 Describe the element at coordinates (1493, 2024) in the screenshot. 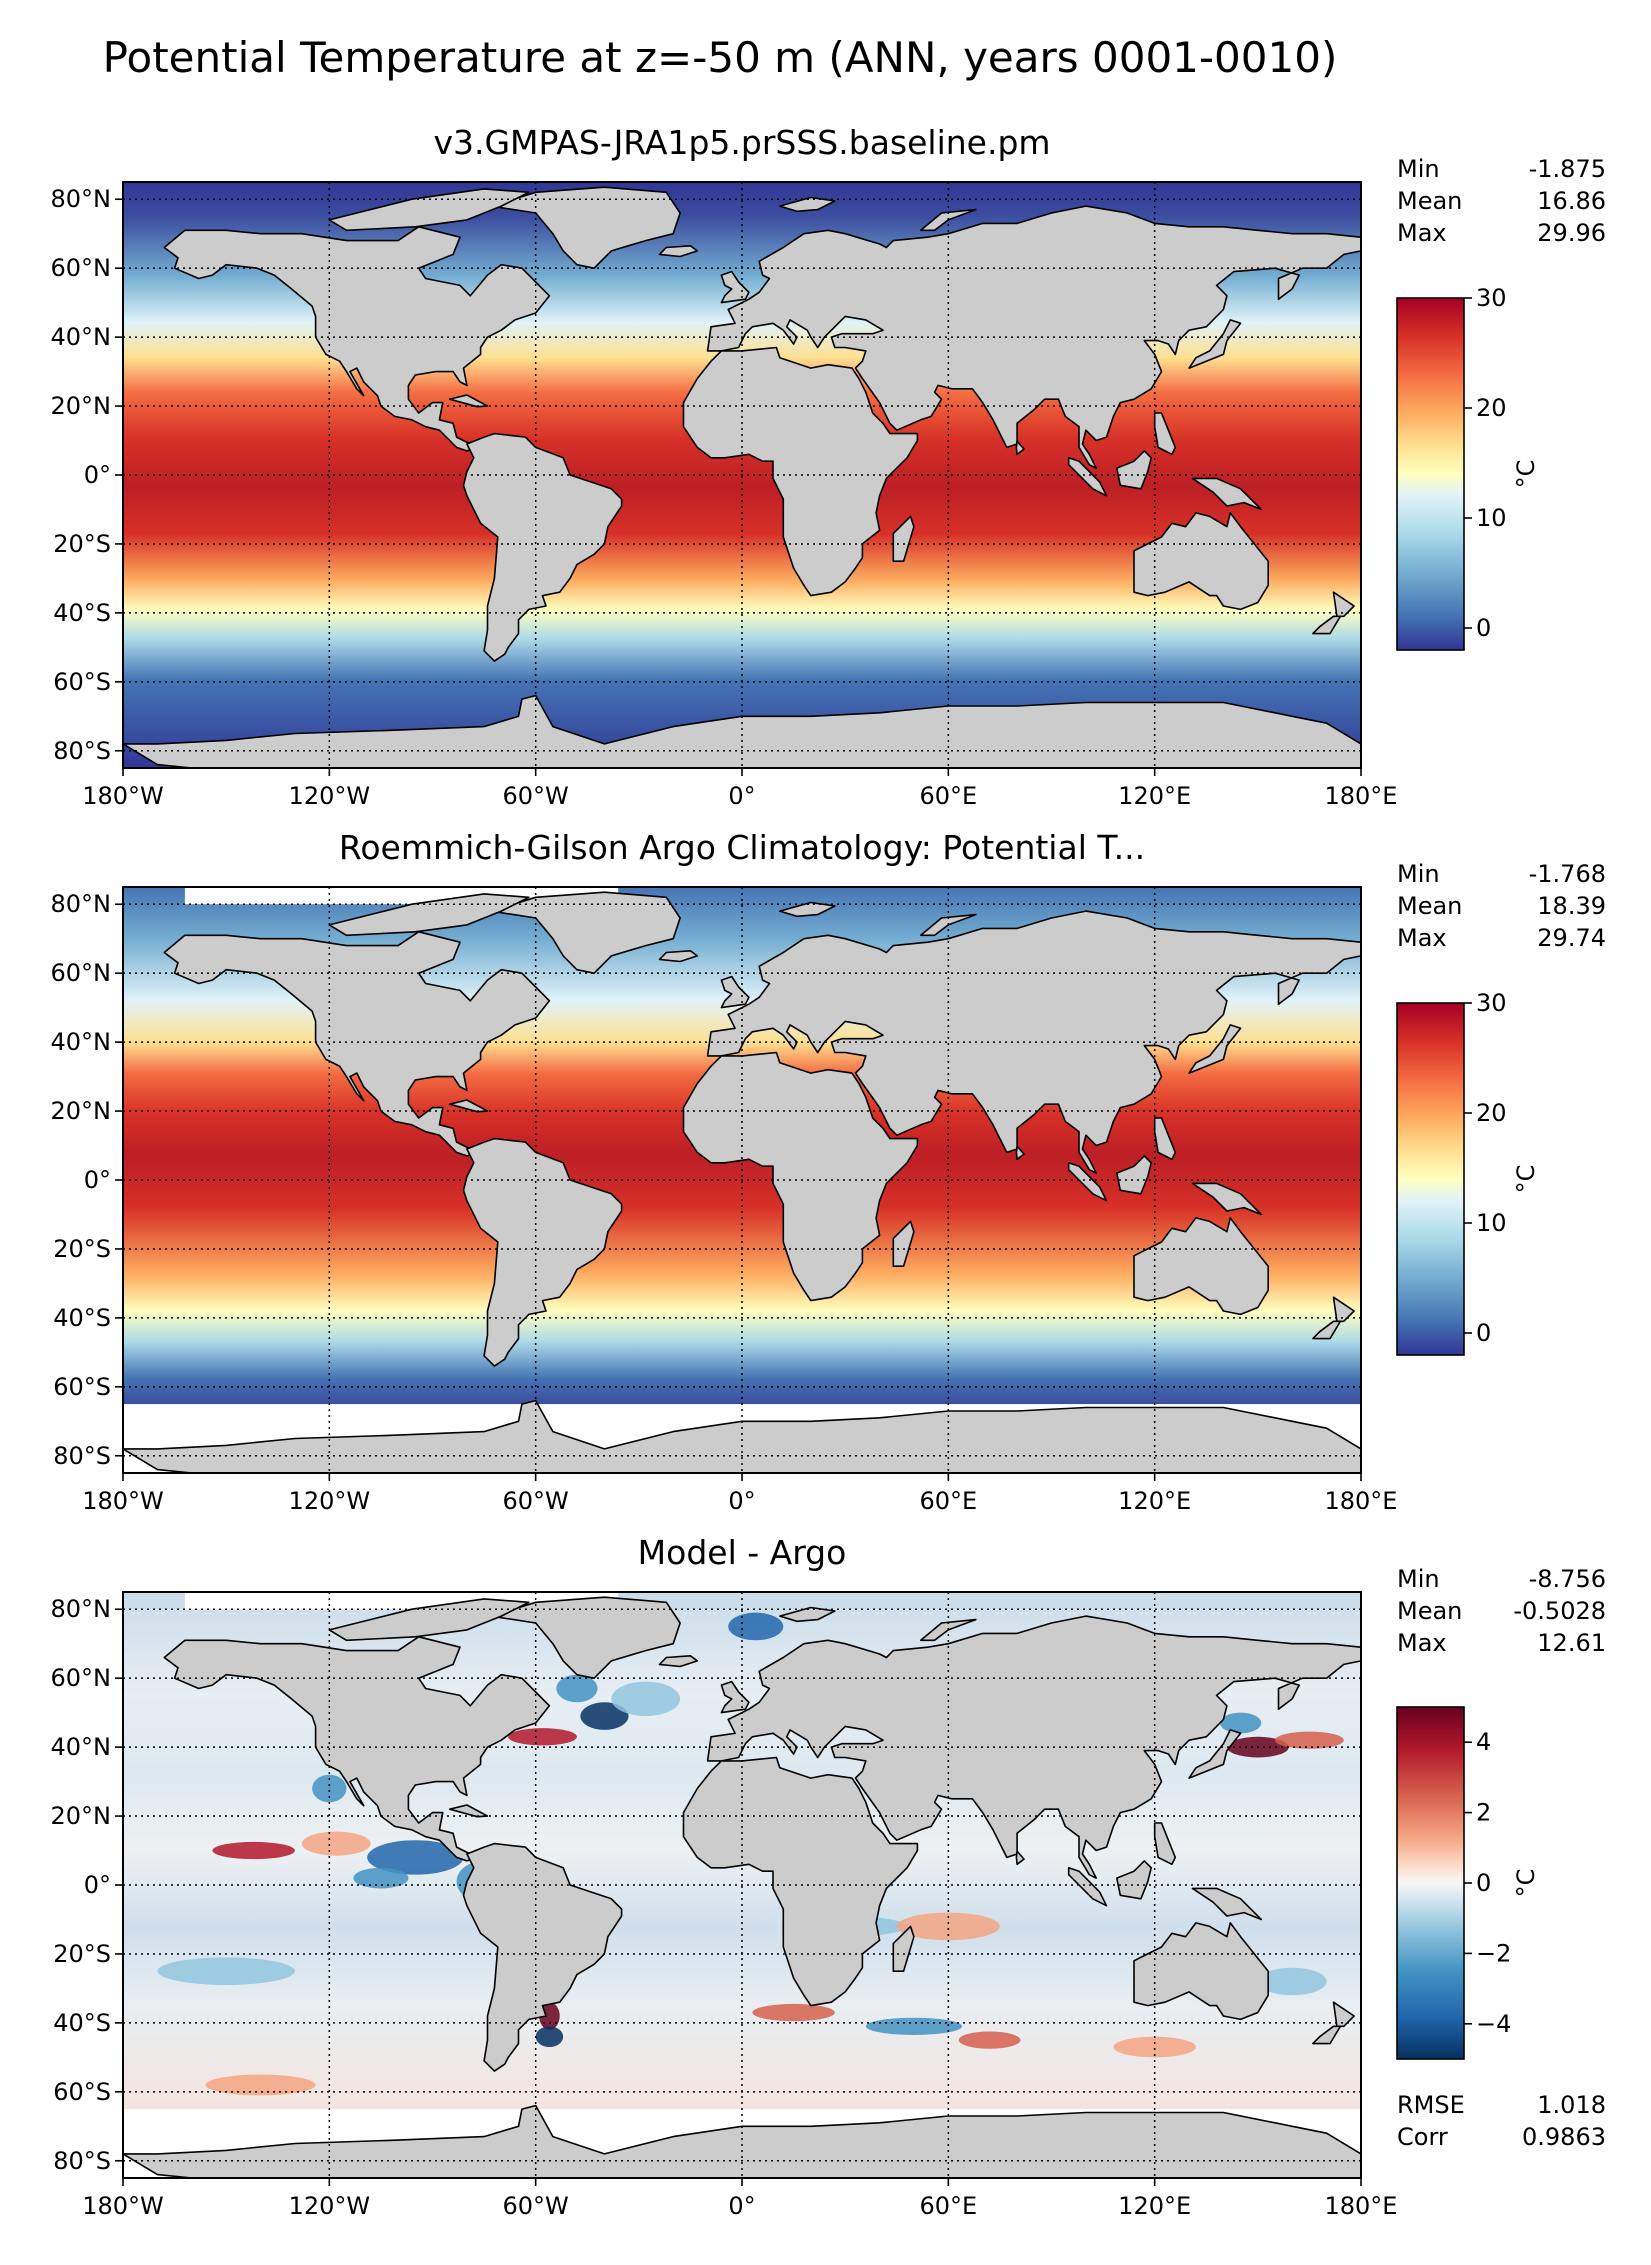

I see `colorbar-tick-label: −4` at that location.